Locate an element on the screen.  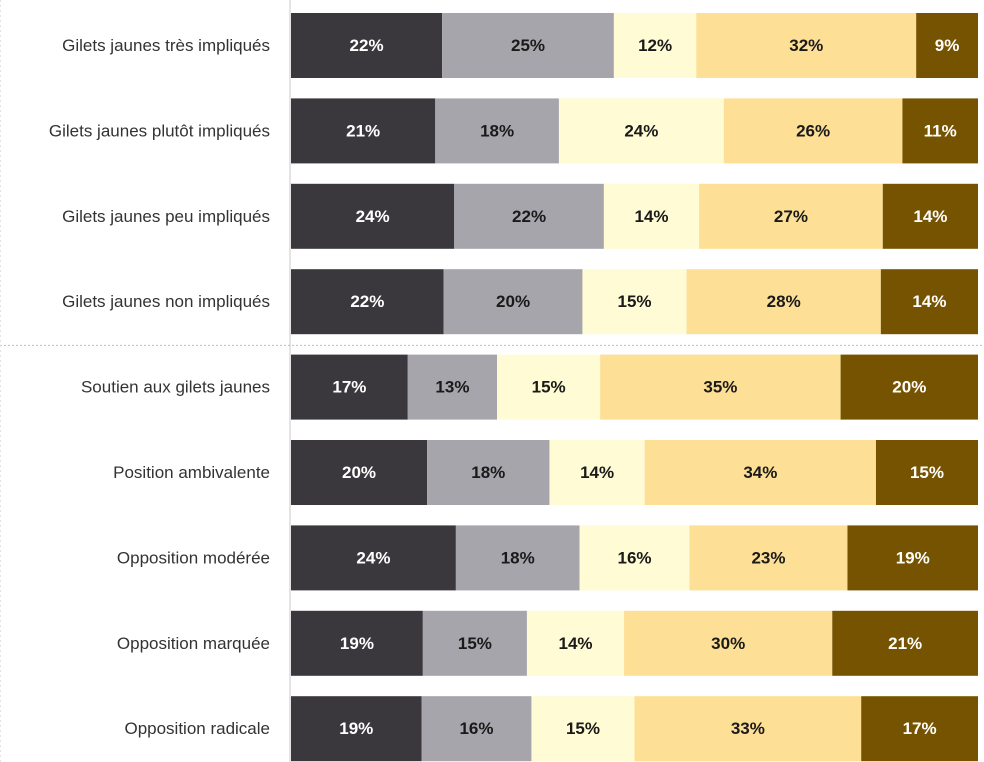
data-label: 30% is located at coordinates (728, 643).